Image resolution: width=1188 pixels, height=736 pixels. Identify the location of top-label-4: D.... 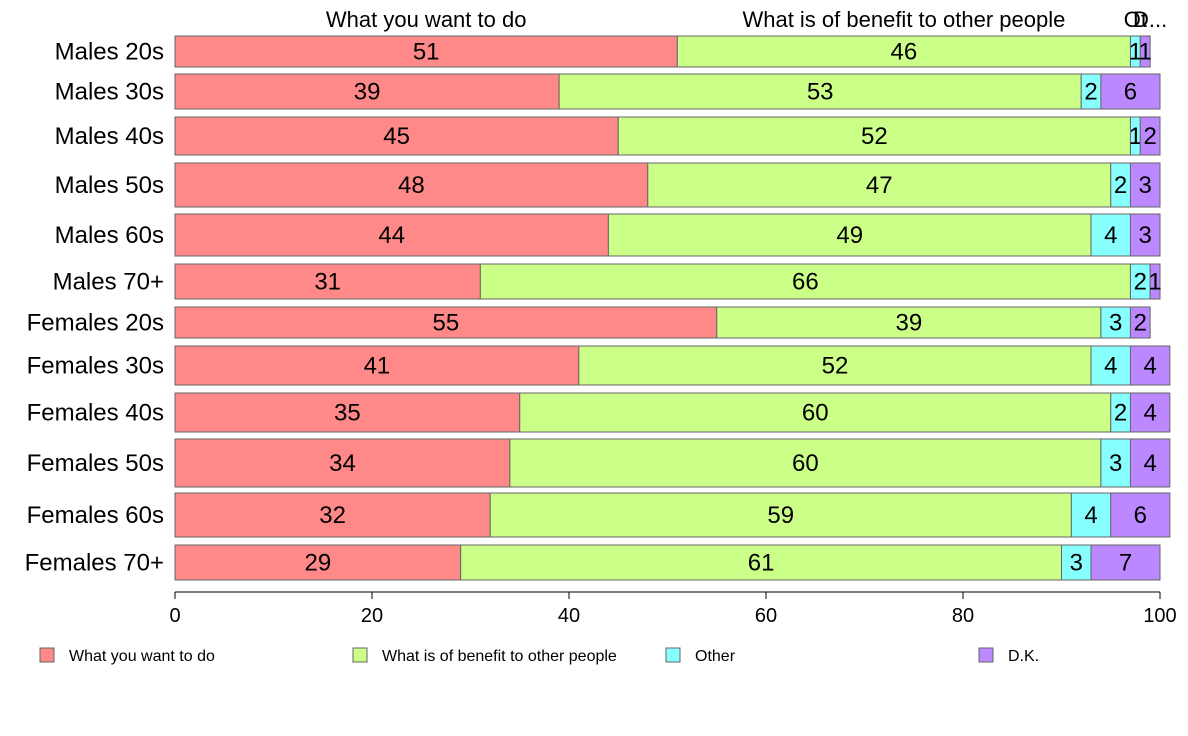
(1150, 19).